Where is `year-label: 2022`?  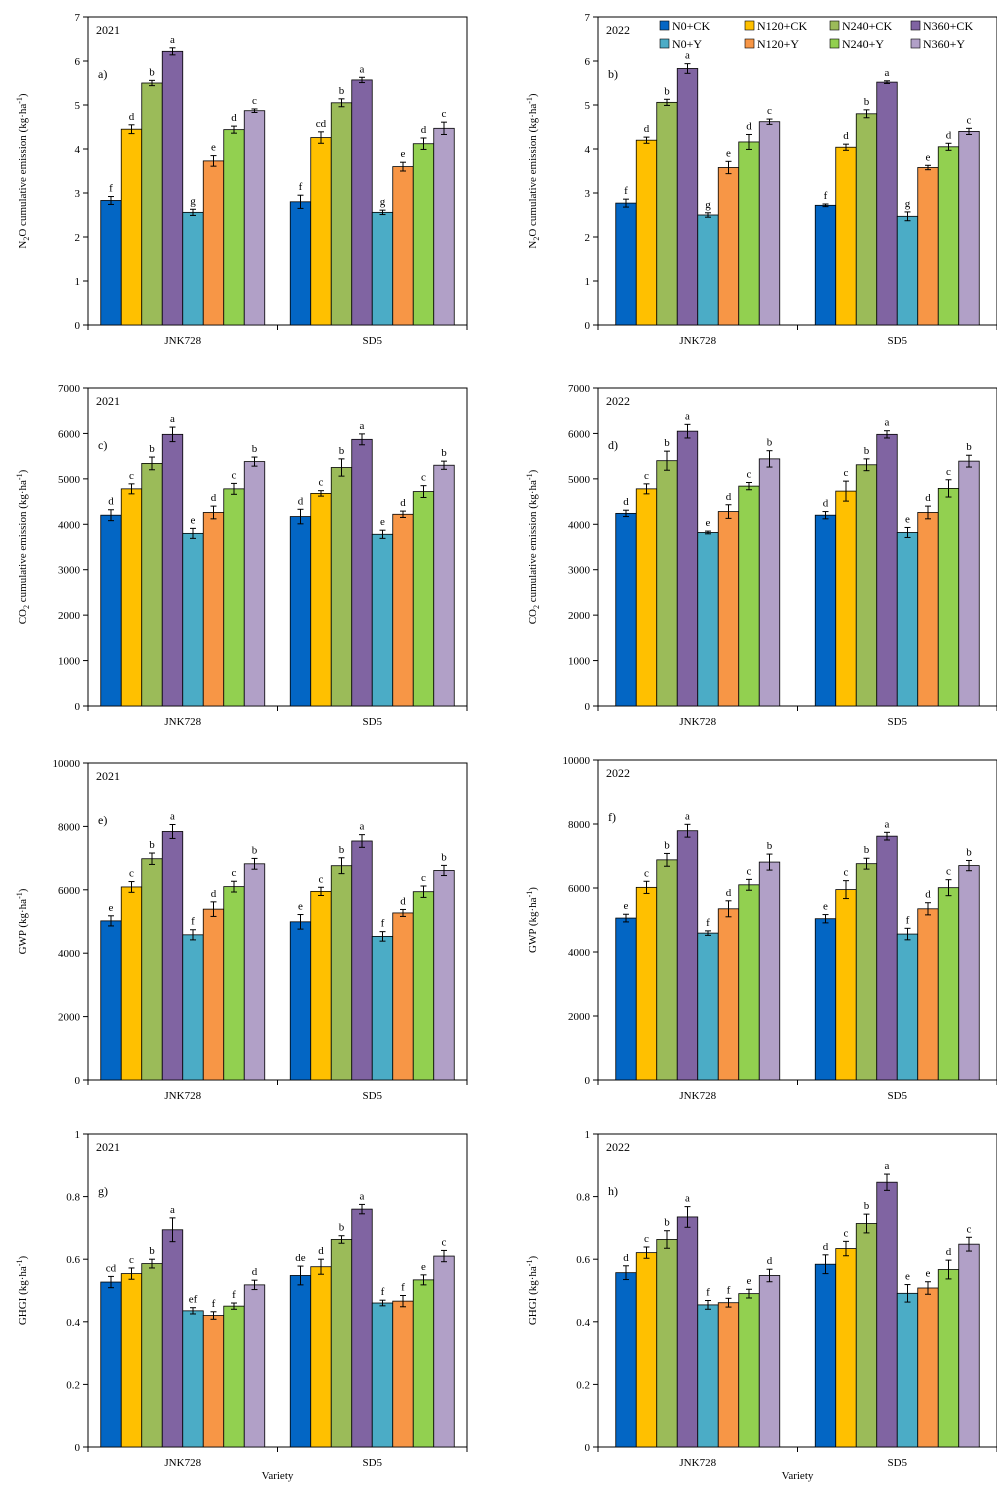 year-label: 2022 is located at coordinates (618, 773).